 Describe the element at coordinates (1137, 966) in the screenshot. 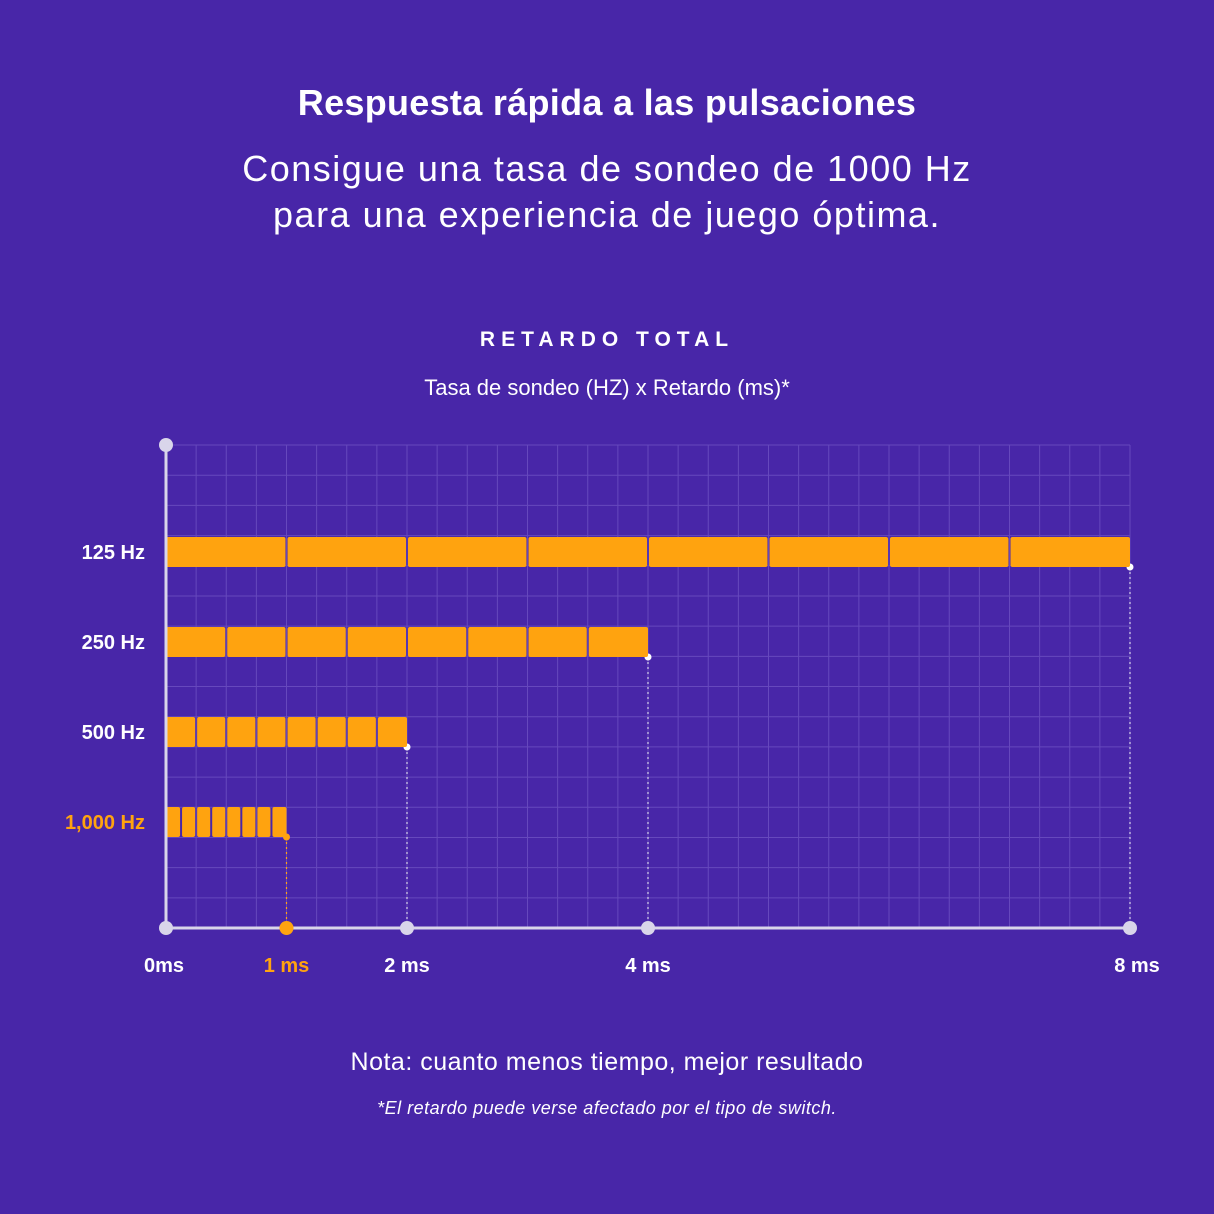

I see `x-tick-label: 8 ms` at that location.